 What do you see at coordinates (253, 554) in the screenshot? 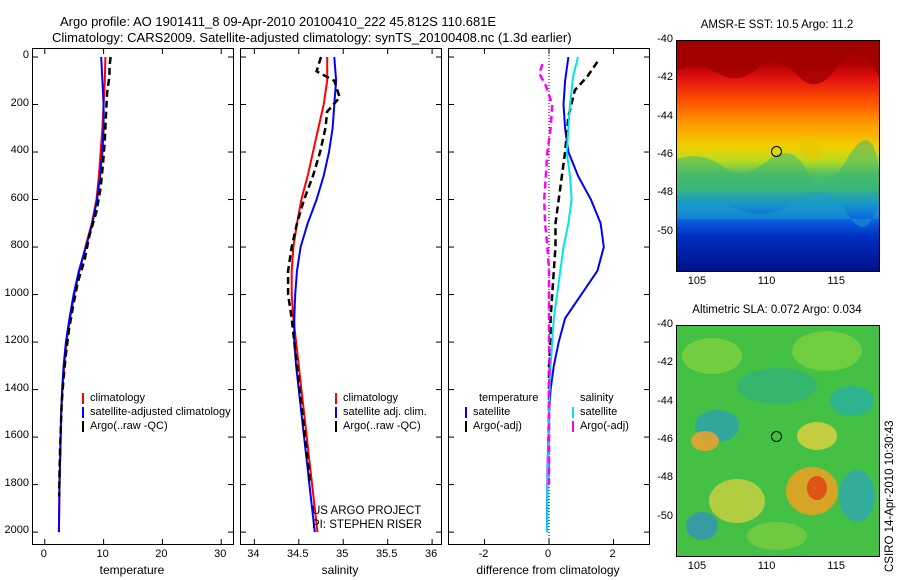
I see `x-tick-label: 34` at bounding box center [253, 554].